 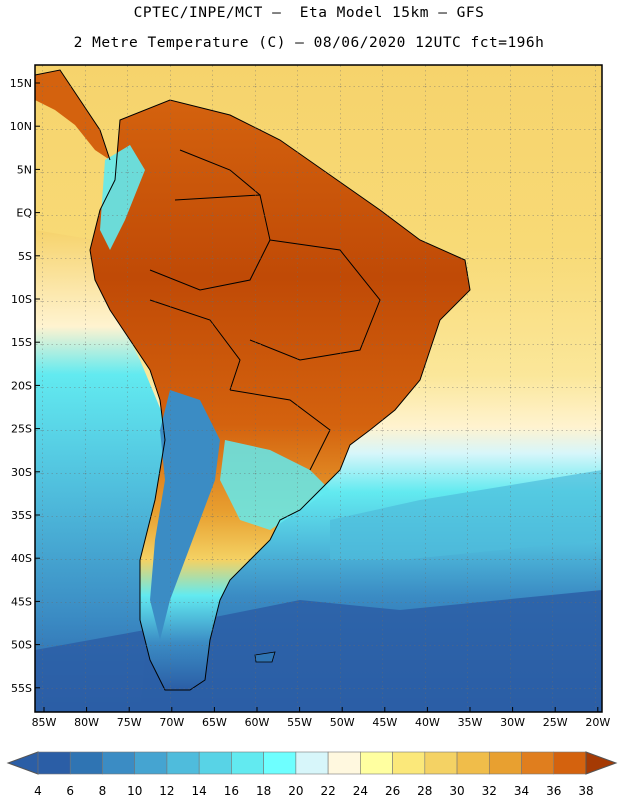 I want to click on colorbar: 4 6 8 10 12 14 16 18 20 22 24 26 28 30 32 34 36 38, so click(x=312, y=774).